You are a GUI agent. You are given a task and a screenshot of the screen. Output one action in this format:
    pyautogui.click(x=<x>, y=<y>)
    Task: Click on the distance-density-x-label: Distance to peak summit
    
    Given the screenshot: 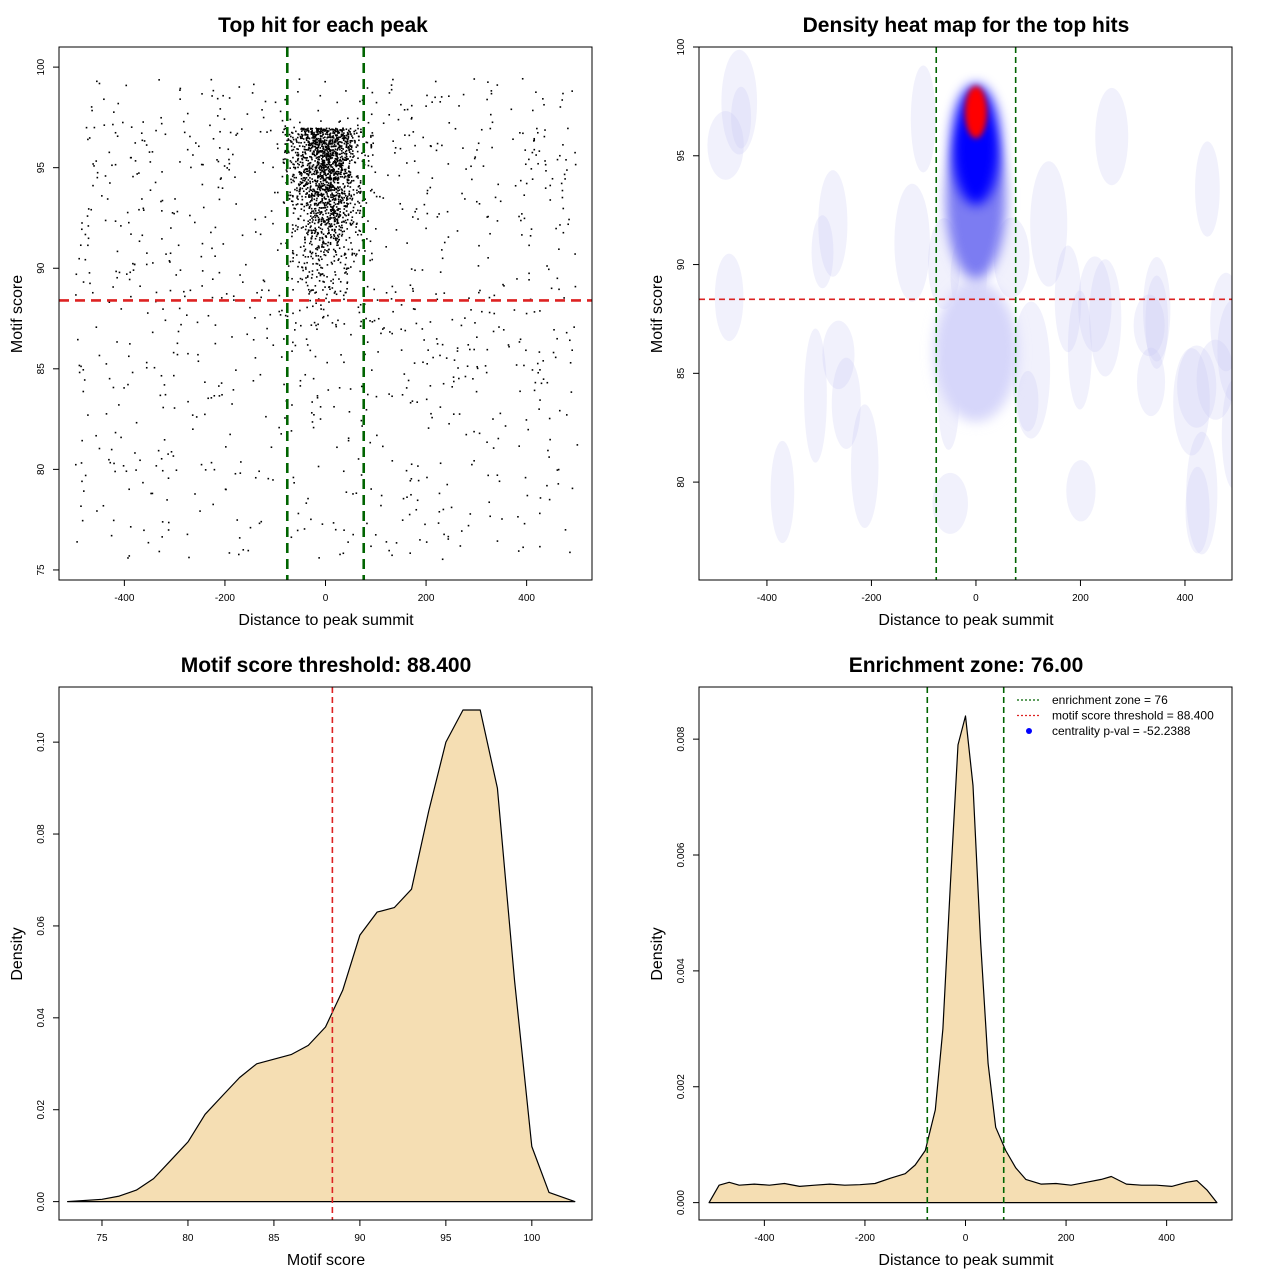 What is the action you would take?
    pyautogui.click(x=966, y=1260)
    